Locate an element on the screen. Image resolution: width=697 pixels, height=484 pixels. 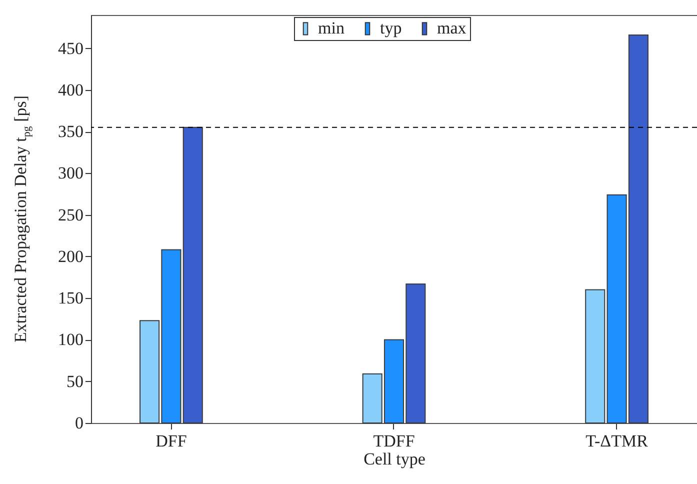
x-tick-label: DFF is located at coordinates (171, 441).